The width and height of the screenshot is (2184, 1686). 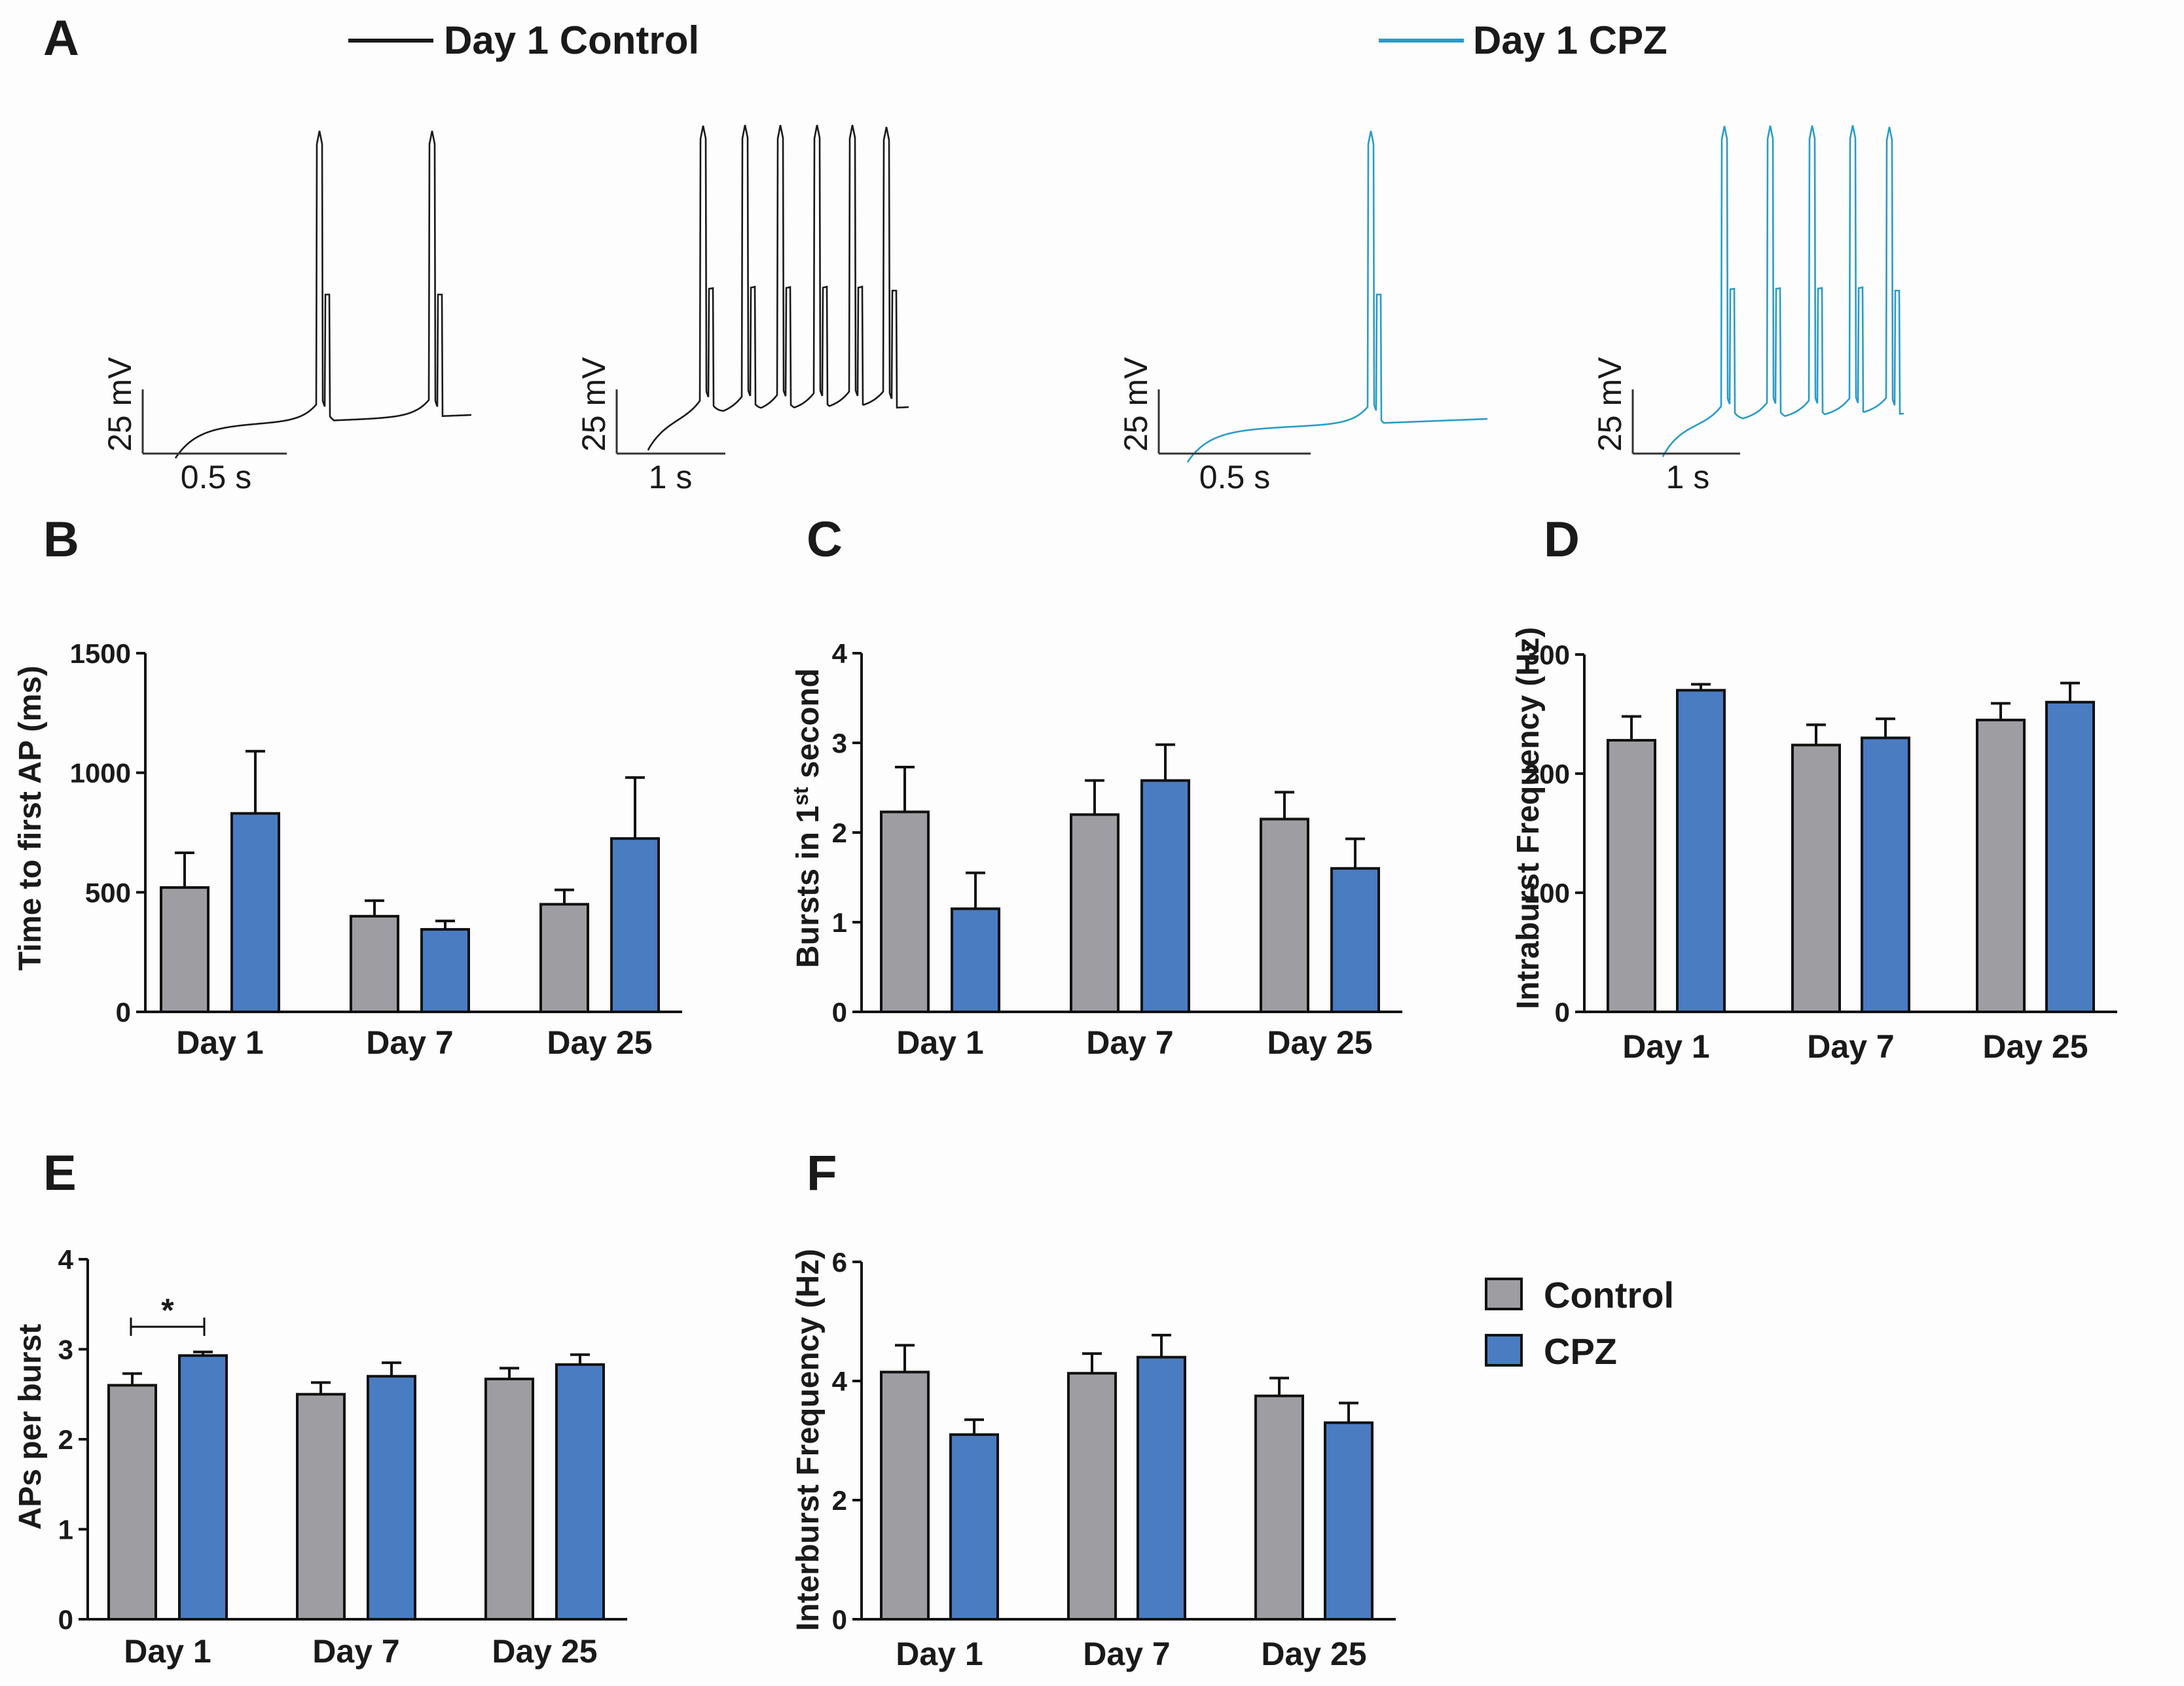 I want to click on trace-cpz-2: 25 mV 1 s, so click(x=1748, y=310).